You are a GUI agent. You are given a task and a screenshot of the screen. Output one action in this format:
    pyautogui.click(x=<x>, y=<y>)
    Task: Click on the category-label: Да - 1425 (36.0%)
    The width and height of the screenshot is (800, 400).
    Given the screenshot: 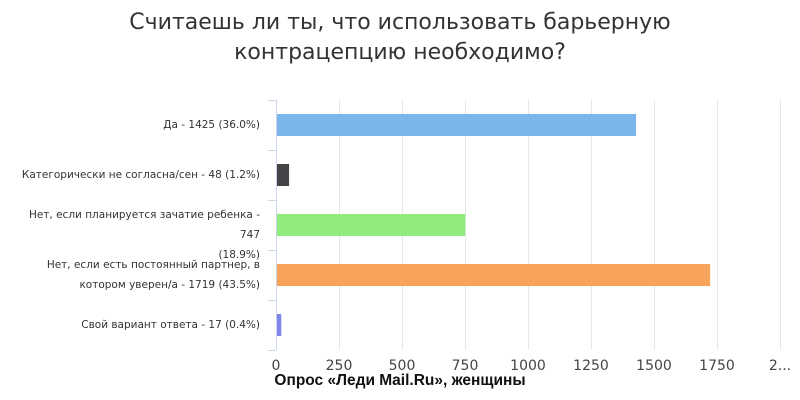 What is the action you would take?
    pyautogui.click(x=135, y=125)
    